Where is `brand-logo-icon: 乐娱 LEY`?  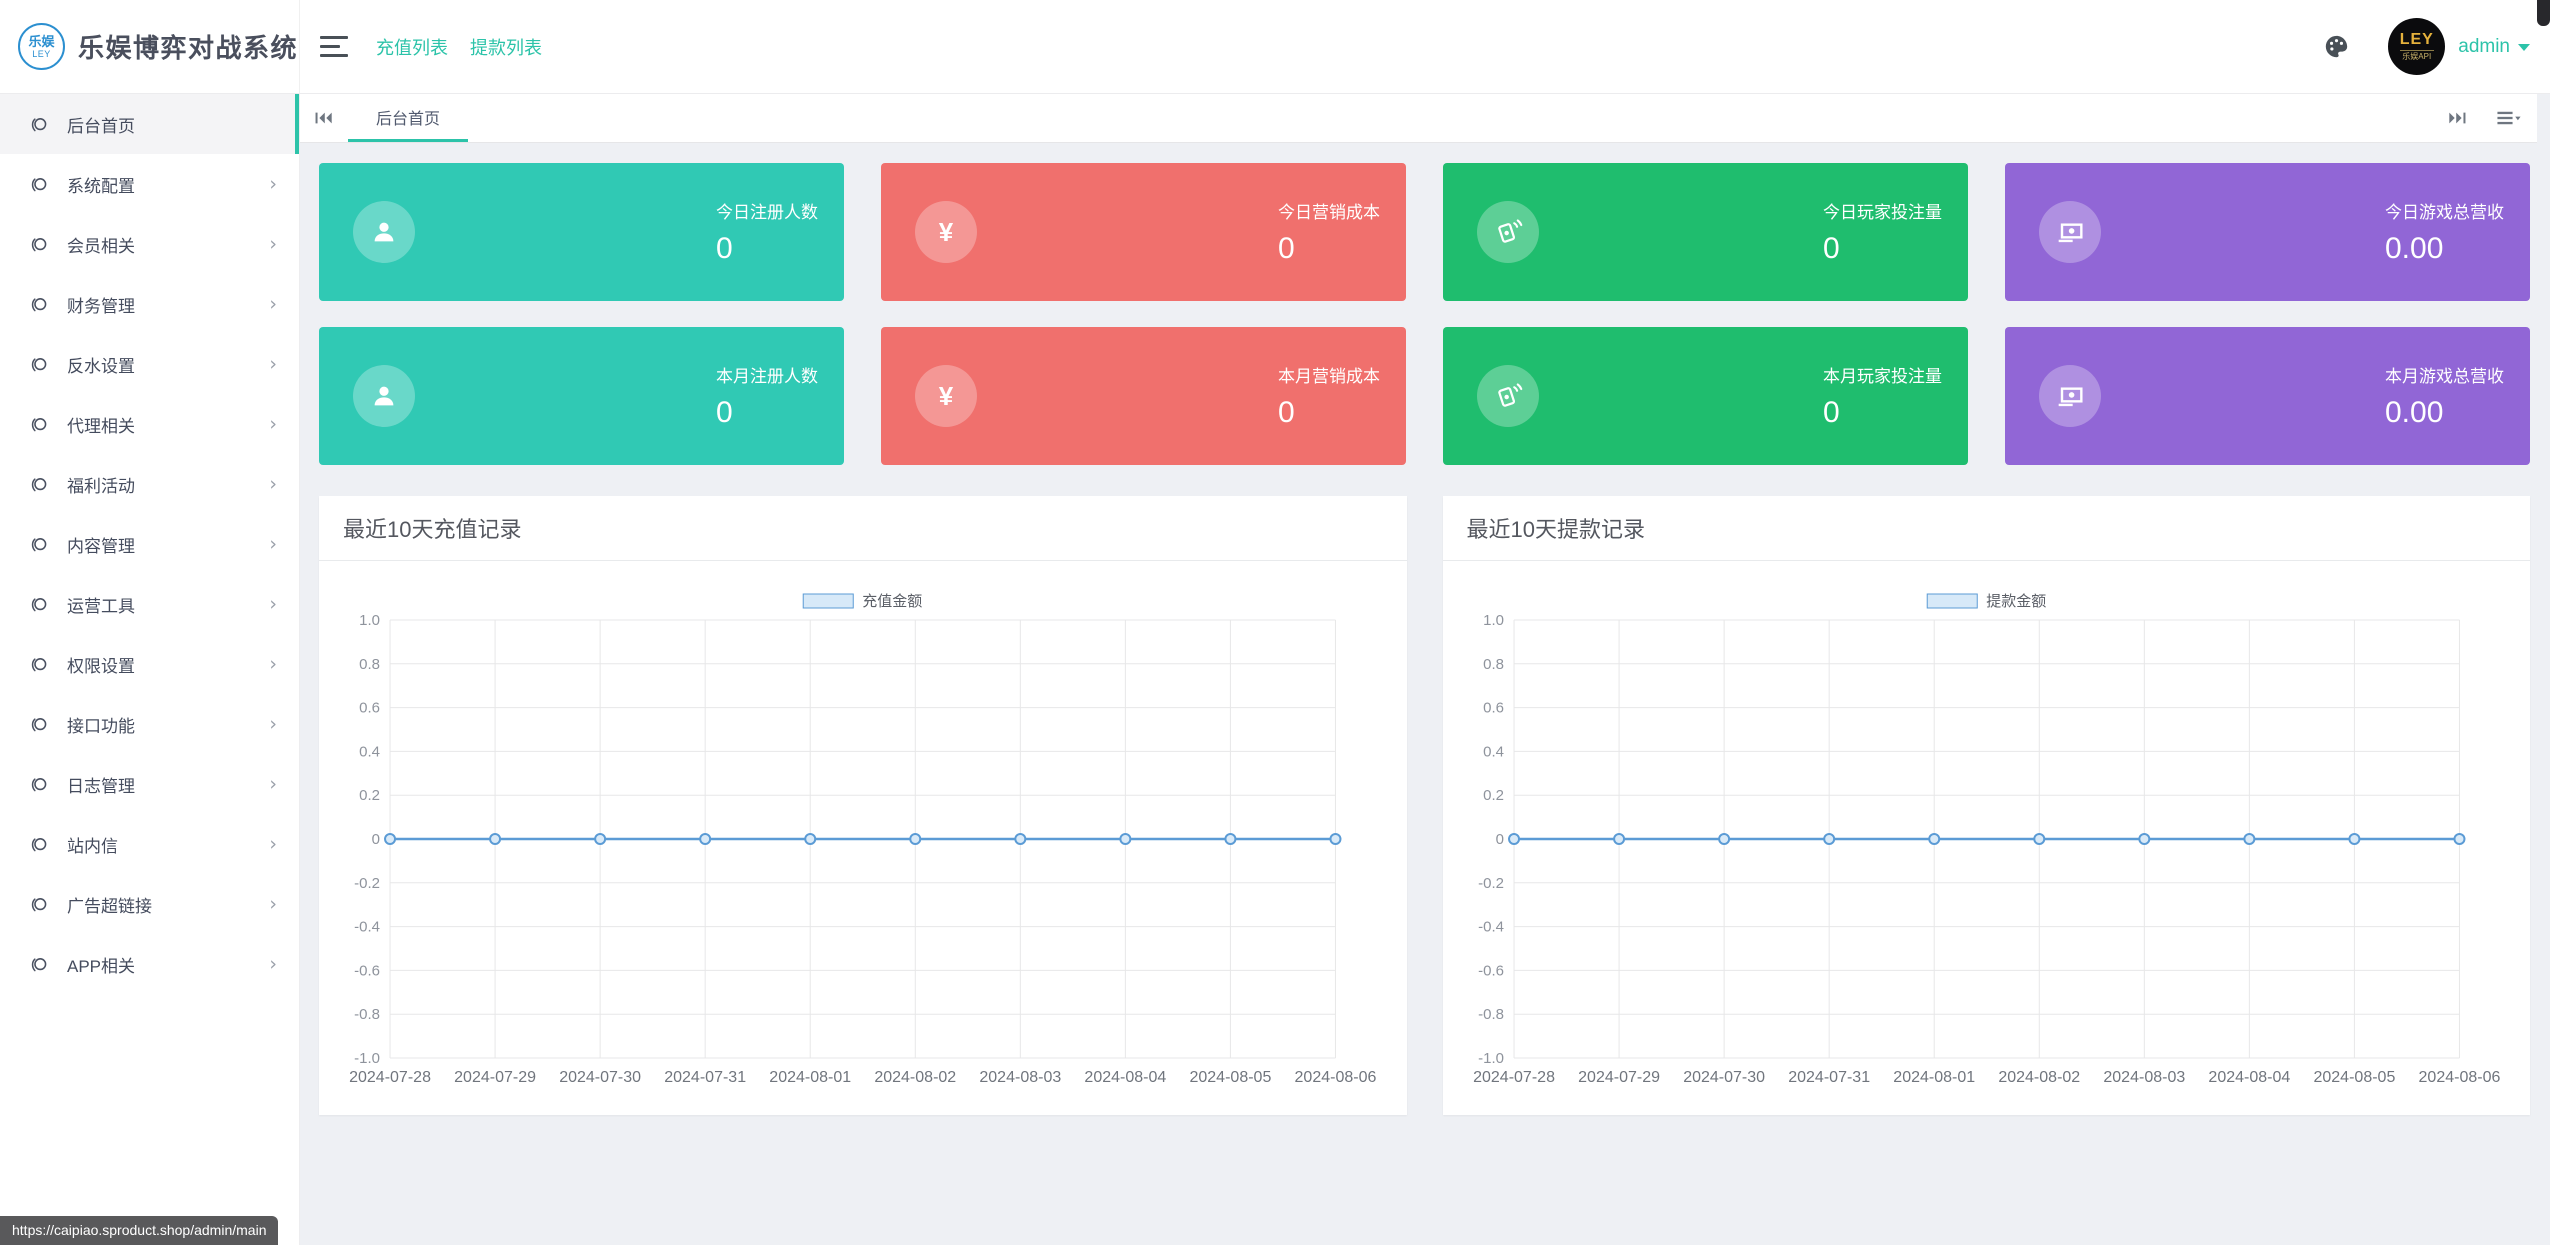 brand-logo-icon: 乐娱 LEY is located at coordinates (41, 46).